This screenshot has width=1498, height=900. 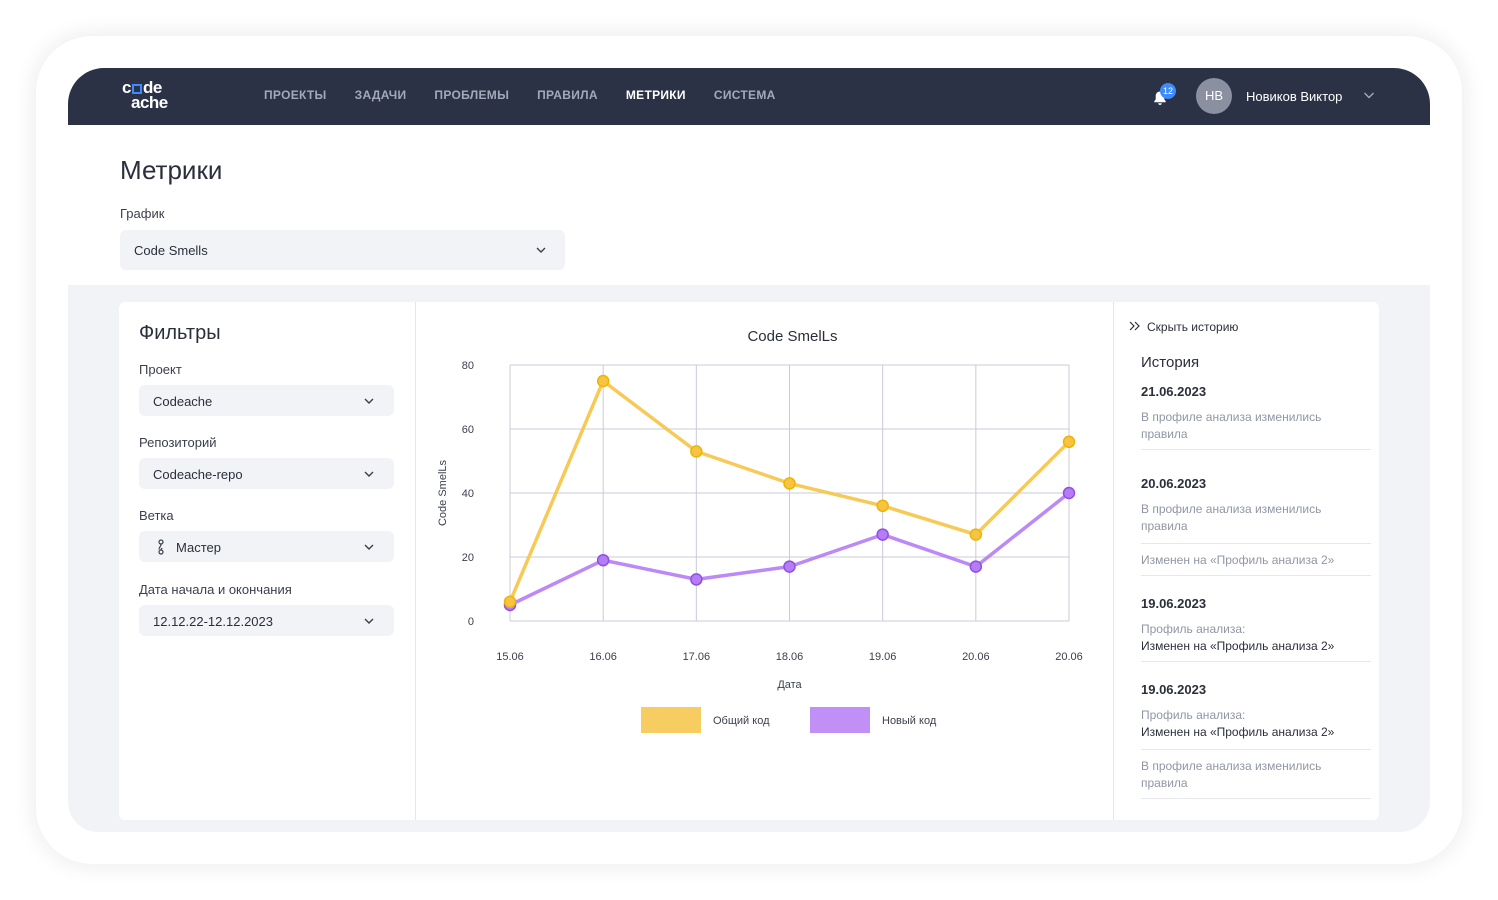 What do you see at coordinates (510, 657) in the screenshot?
I see `x-tick-label: 15.06` at bounding box center [510, 657].